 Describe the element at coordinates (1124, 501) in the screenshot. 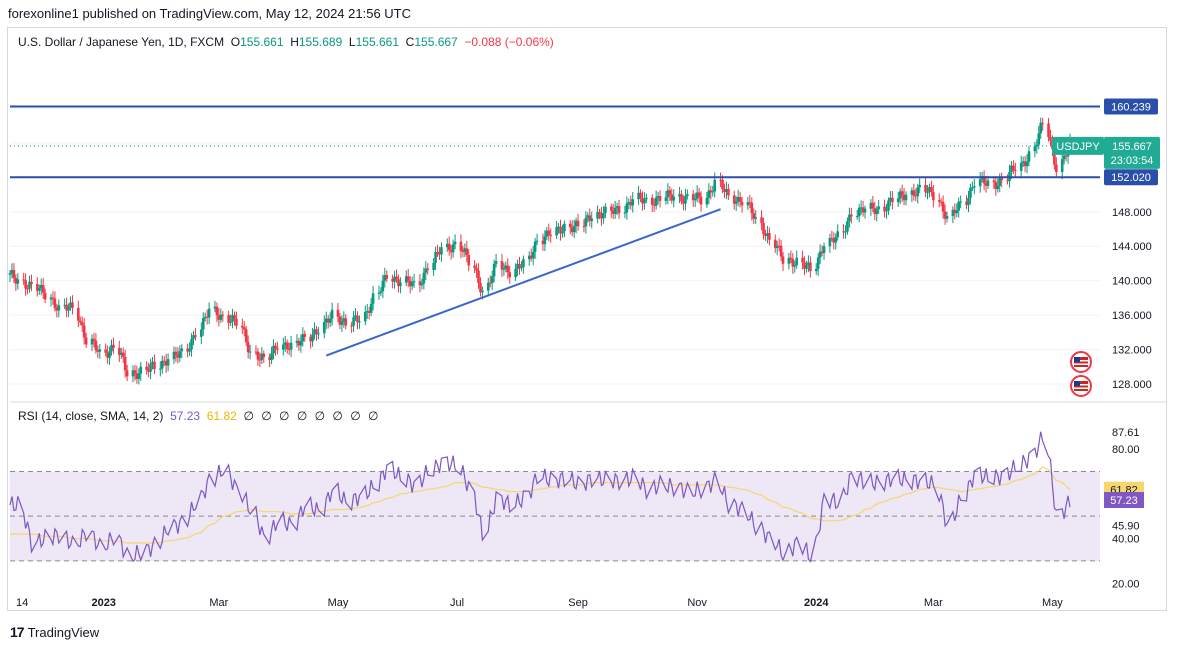

I see `rsi-value-tag-label: 57.23` at that location.